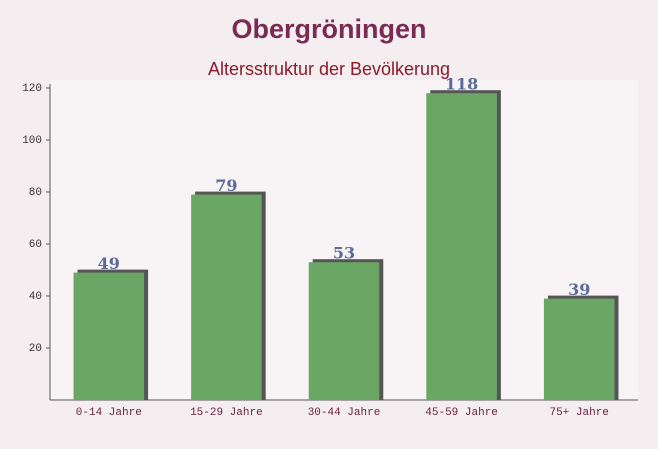 The image size is (658, 449). I want to click on chart-subtitle: Altersstruktur der Bevölkerung, so click(329, 69).